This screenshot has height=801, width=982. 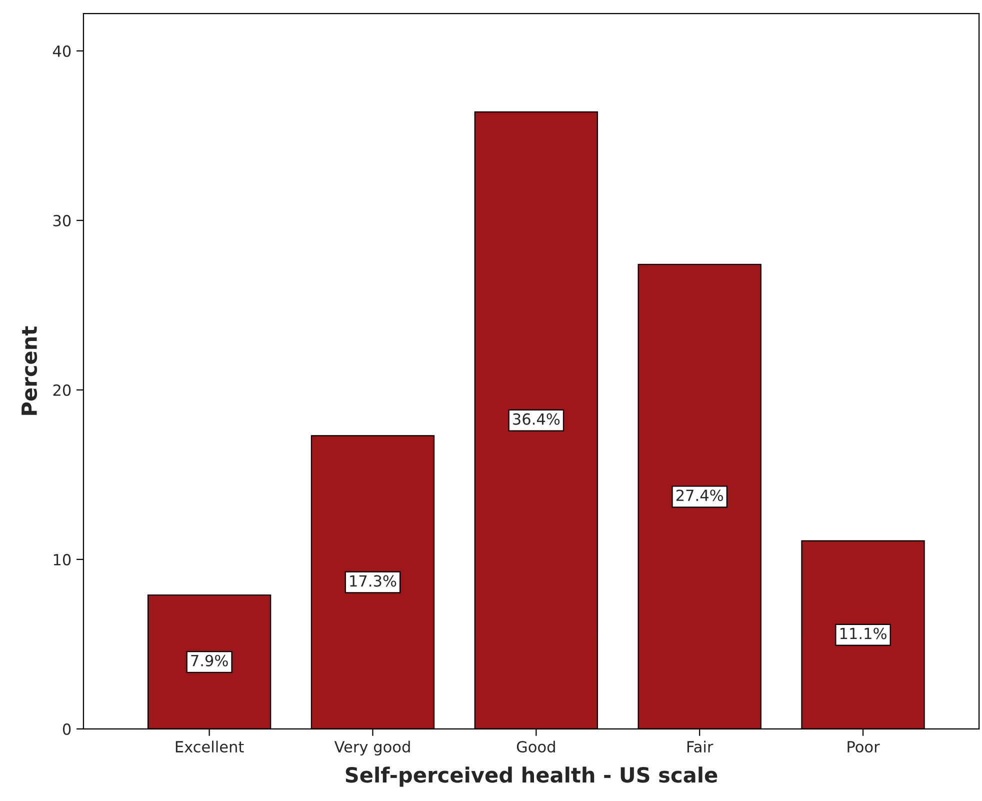 I want to click on data-label: 11.1%, so click(x=863, y=634).